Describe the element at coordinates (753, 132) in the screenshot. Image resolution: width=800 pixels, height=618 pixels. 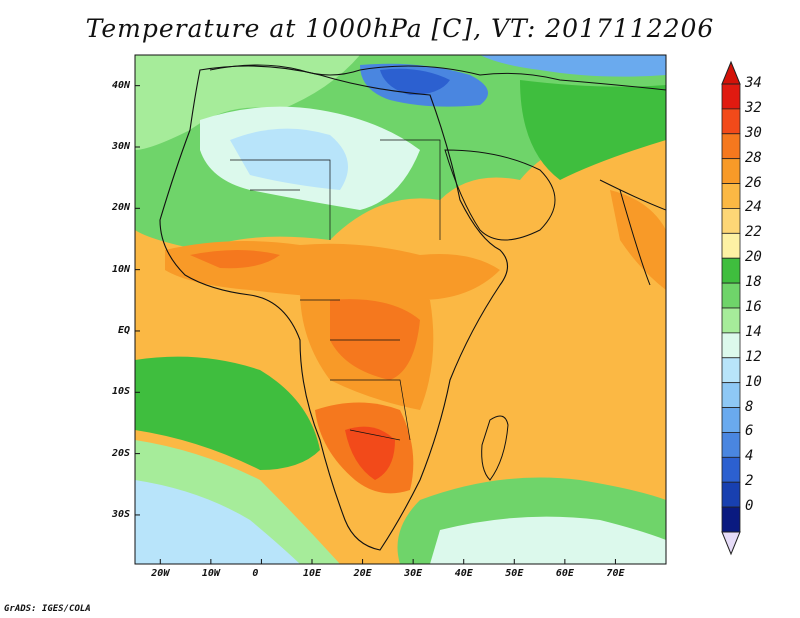
I see `colorbar-label: 30` at that location.